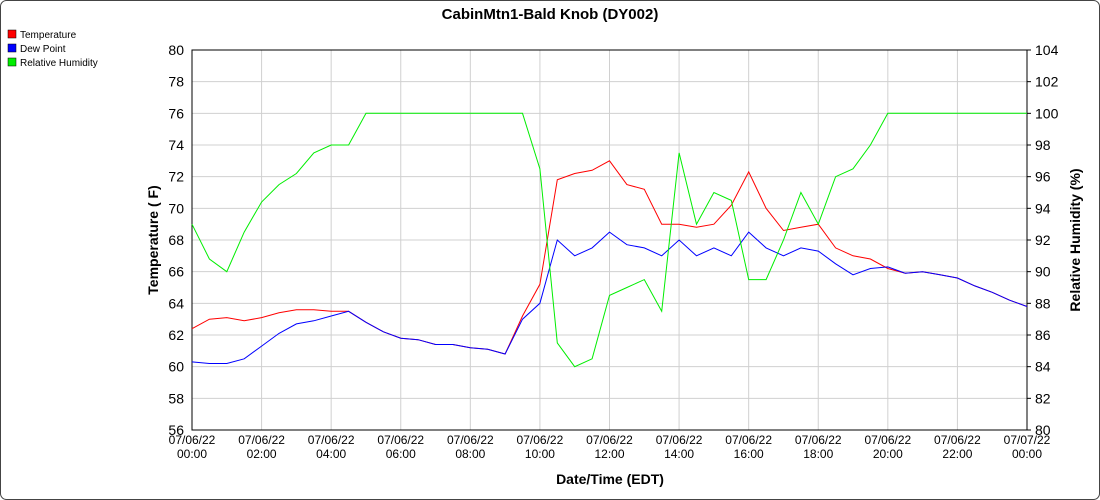  I want to click on y2-tick-label: 88, so click(1043, 303).